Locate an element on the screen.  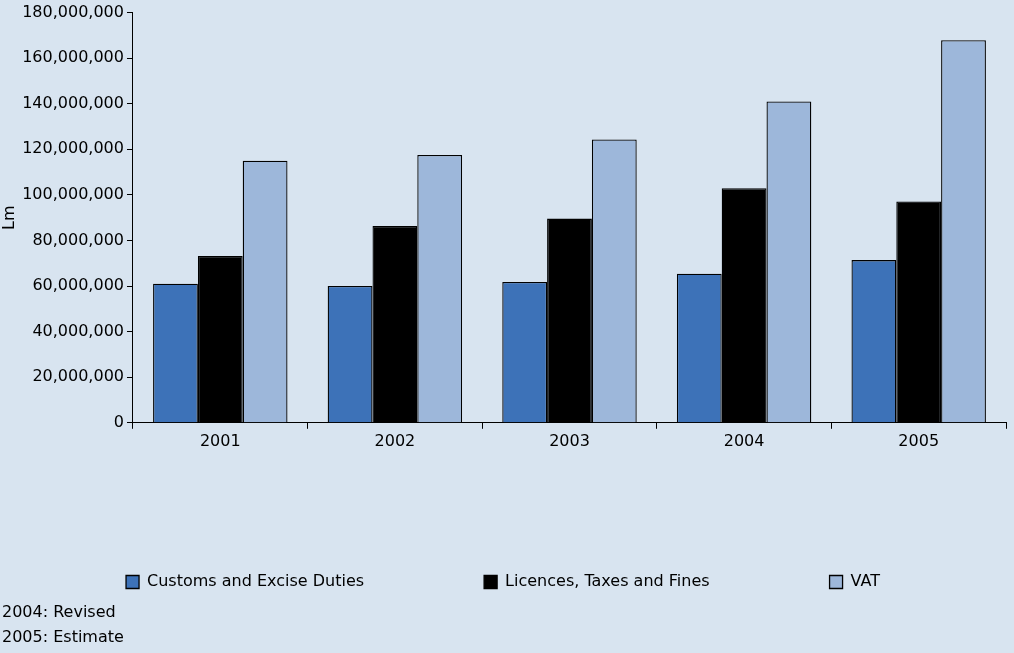
y-tick-label: 140,000,000 is located at coordinates (73, 102).